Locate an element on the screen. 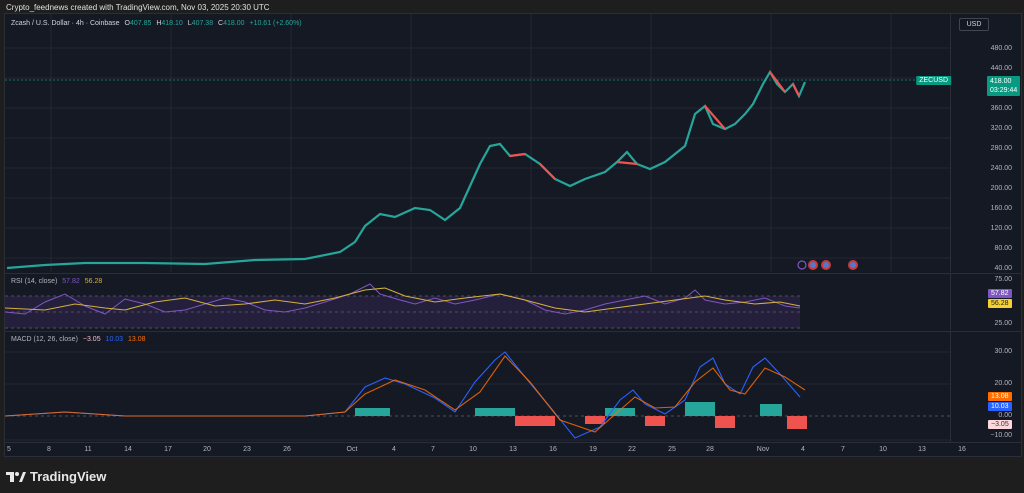 The height and width of the screenshot is (493, 1024). time-tick: 26 is located at coordinates (287, 449).